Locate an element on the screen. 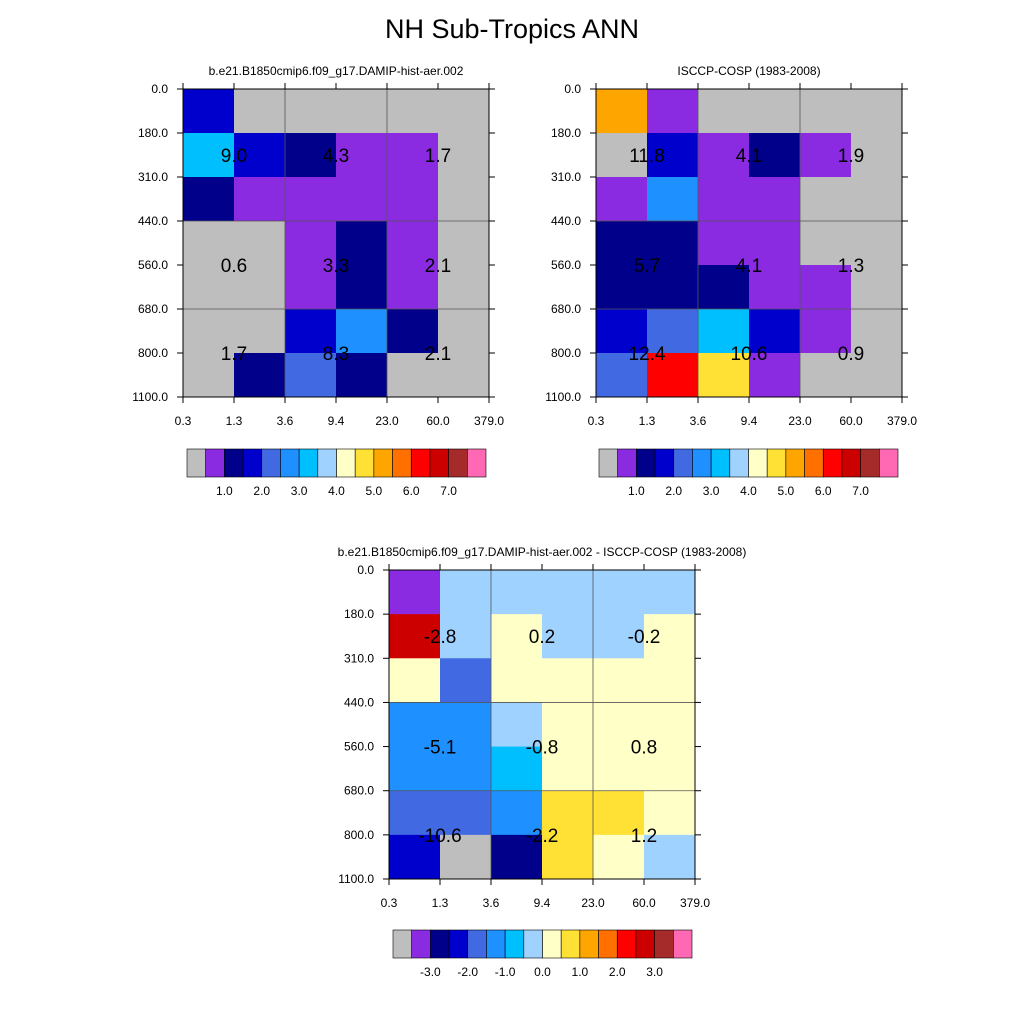 This screenshot has height=1024, width=1024. x-tick-label: 9.4 is located at coordinates (336, 421).